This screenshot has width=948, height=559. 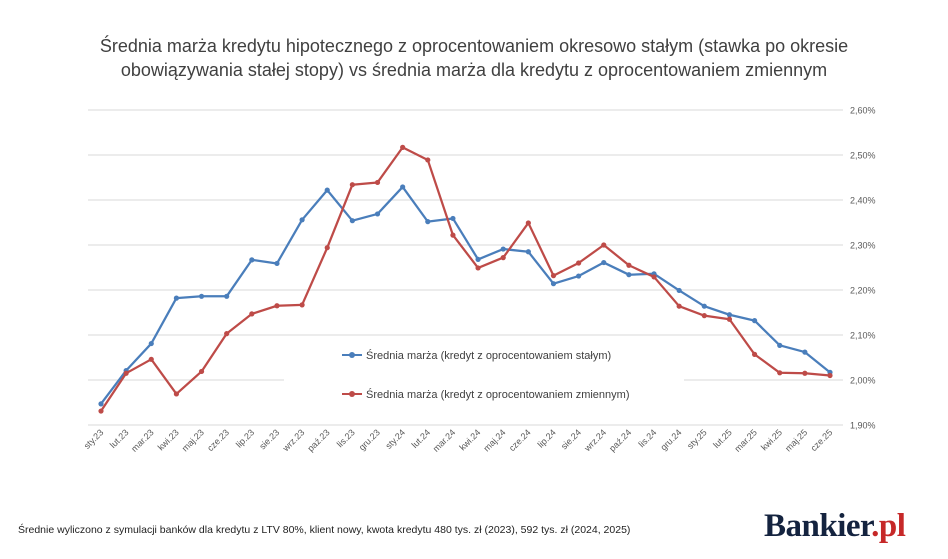 What do you see at coordinates (670, 439) in the screenshot?
I see `x-tick-label: gru.24` at bounding box center [670, 439].